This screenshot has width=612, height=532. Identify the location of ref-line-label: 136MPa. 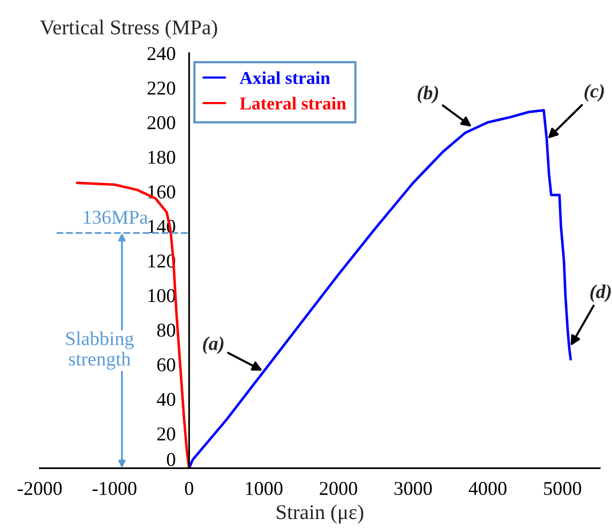
(116, 217).